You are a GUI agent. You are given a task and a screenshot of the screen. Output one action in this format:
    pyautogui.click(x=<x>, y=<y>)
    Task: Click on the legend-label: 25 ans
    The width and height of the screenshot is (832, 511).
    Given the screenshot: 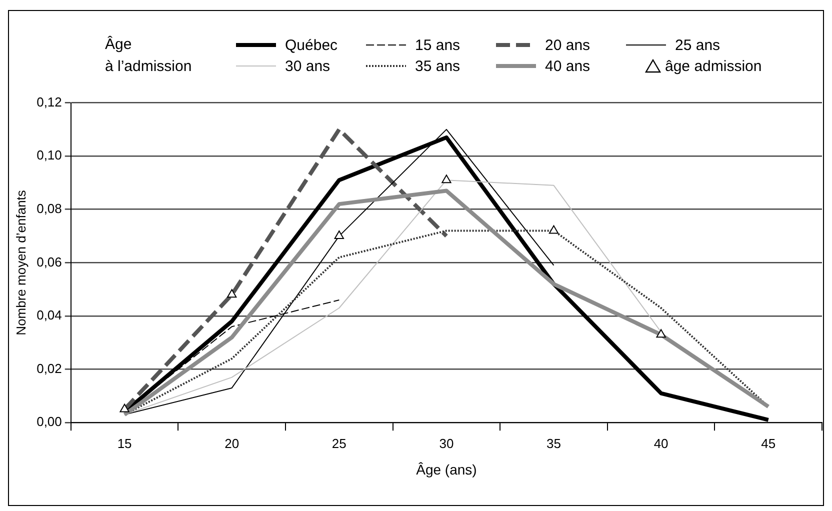 What is the action you would take?
    pyautogui.click(x=697, y=45)
    